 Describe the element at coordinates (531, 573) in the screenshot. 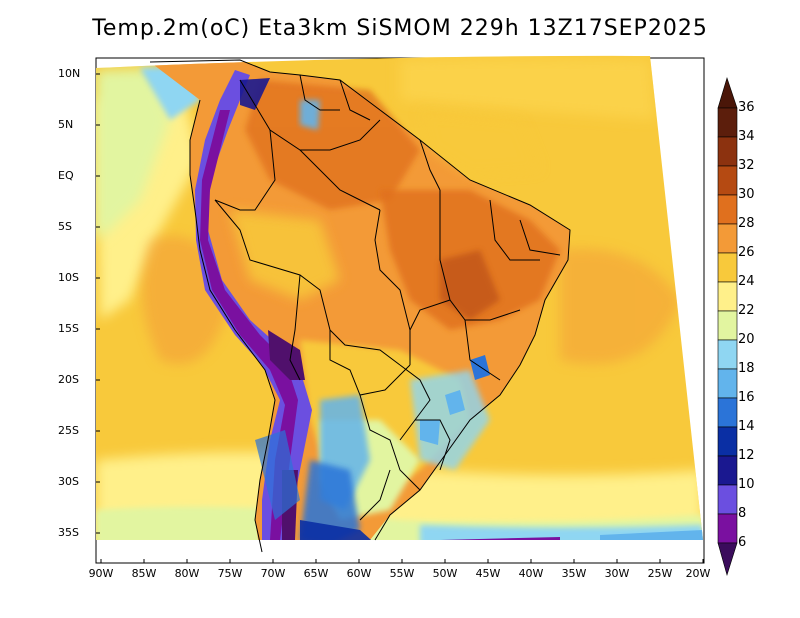

I see `lon-label-40w: 40W` at that location.